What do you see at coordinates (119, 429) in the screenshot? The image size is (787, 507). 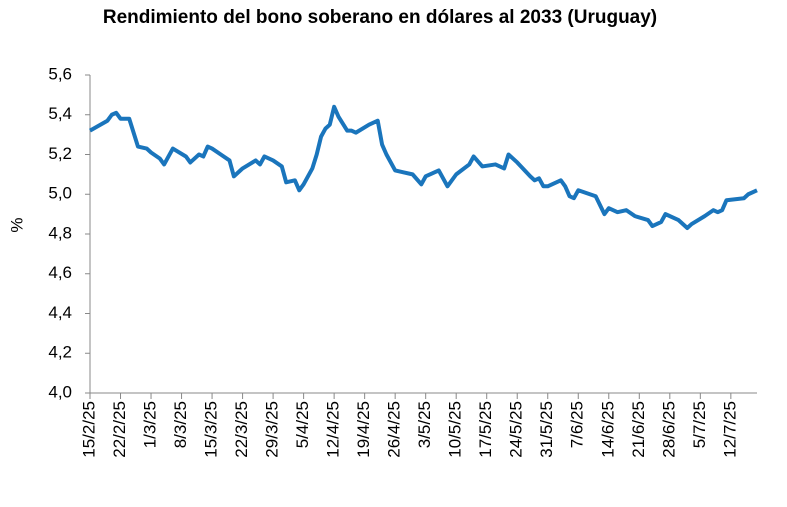 I see `x-tick-label: 22/2/25` at bounding box center [119, 429].